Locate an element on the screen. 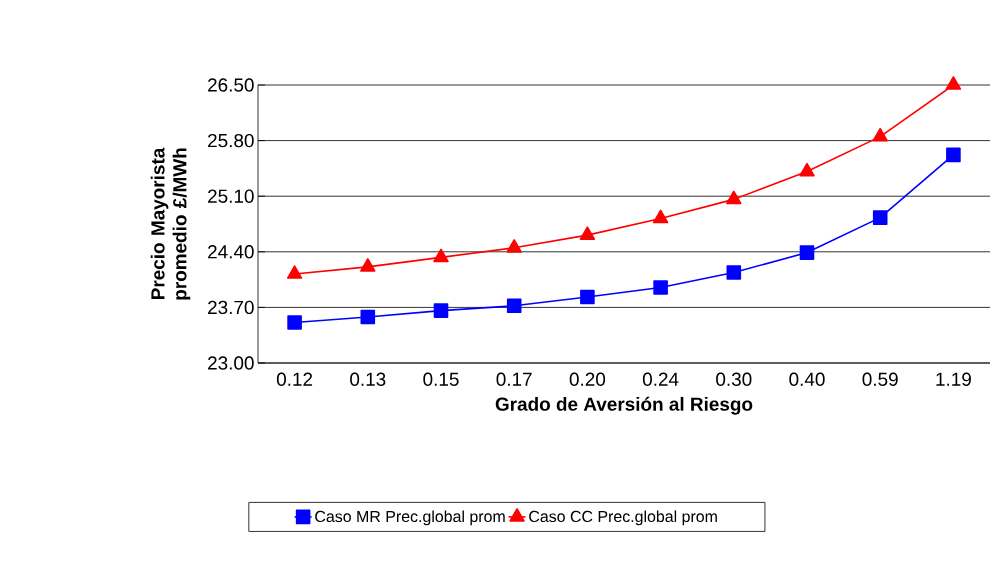 This screenshot has height=564, width=1006. y-tick-label: 26.50 is located at coordinates (231, 85).